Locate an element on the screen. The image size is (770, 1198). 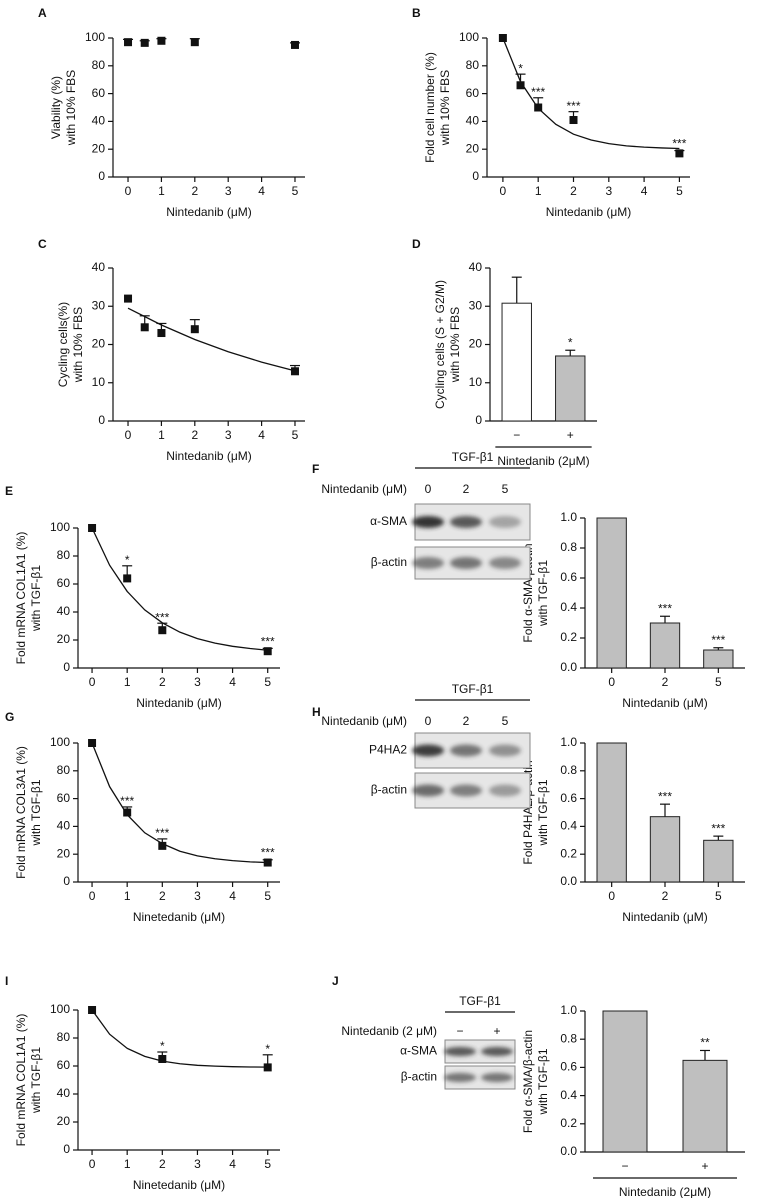
row-label: β-actin is located at coordinates (389, 562).